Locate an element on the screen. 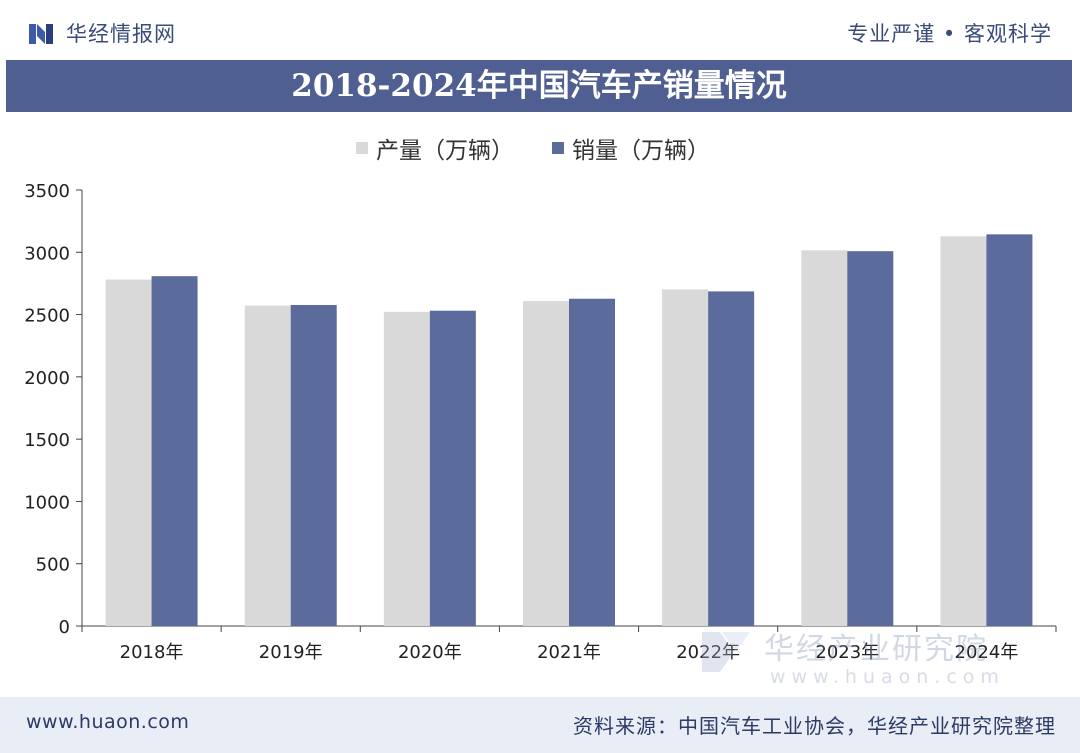  legend-item-sales: 销量（万辆） is located at coordinates (631, 148).